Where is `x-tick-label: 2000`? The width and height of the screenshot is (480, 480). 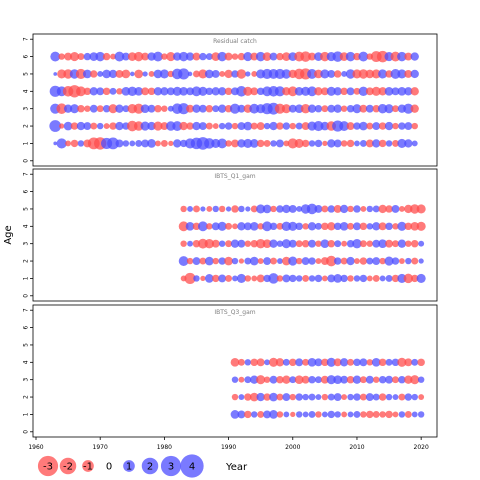 x-tick-label: 2000 is located at coordinates (292, 447).